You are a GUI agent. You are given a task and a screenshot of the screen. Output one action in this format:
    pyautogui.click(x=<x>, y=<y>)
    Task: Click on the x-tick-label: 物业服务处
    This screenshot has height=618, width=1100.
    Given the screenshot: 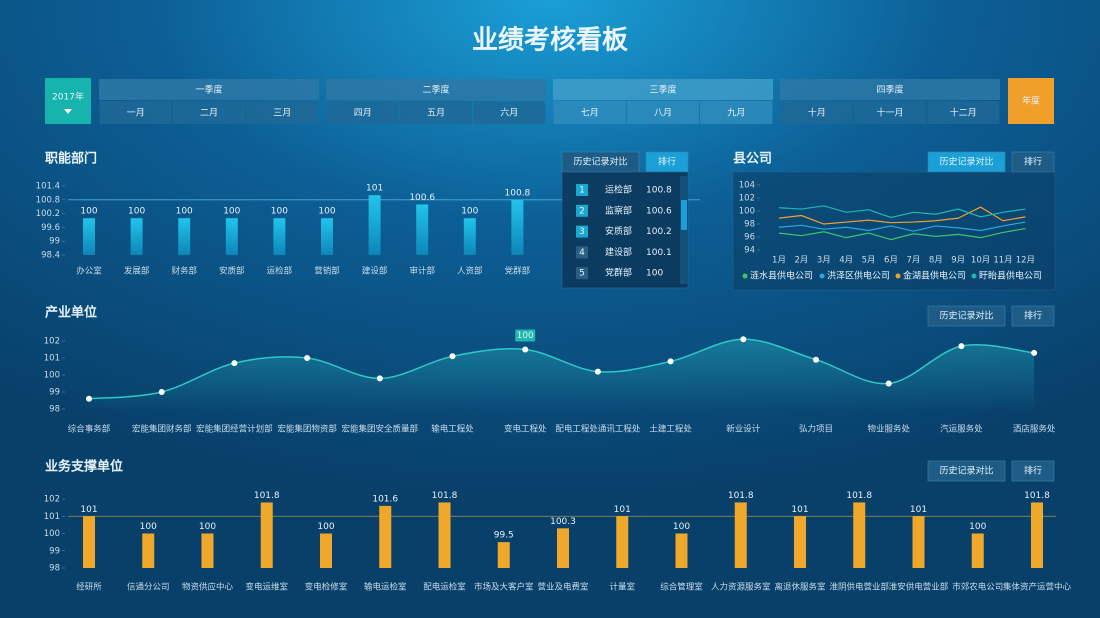 What is the action you would take?
    pyautogui.click(x=888, y=429)
    